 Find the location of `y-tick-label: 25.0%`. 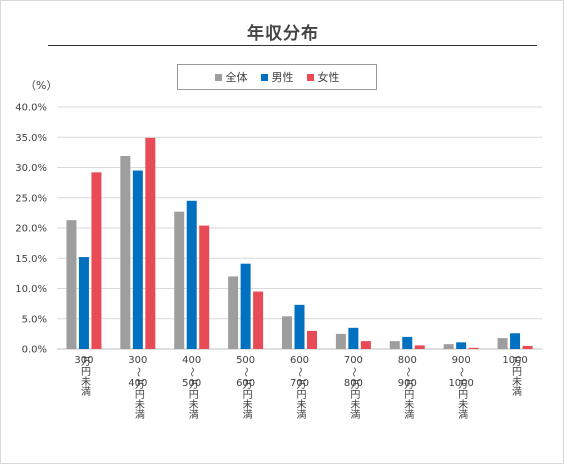

y-tick-label: 25.0% is located at coordinates (31, 198).